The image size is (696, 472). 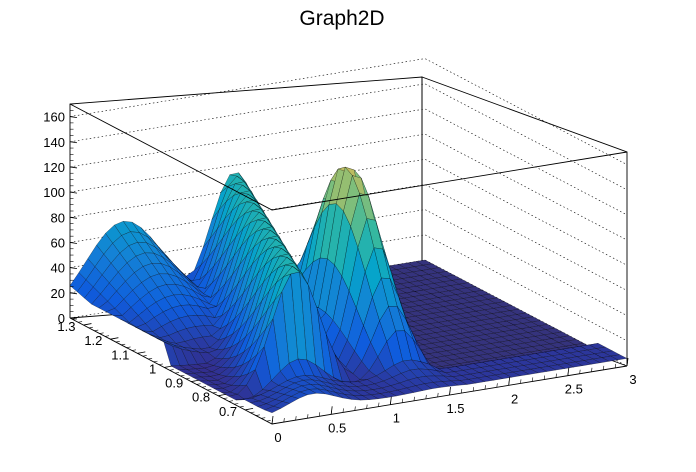 I want to click on y-tick-label: 0.8, so click(x=201, y=397).